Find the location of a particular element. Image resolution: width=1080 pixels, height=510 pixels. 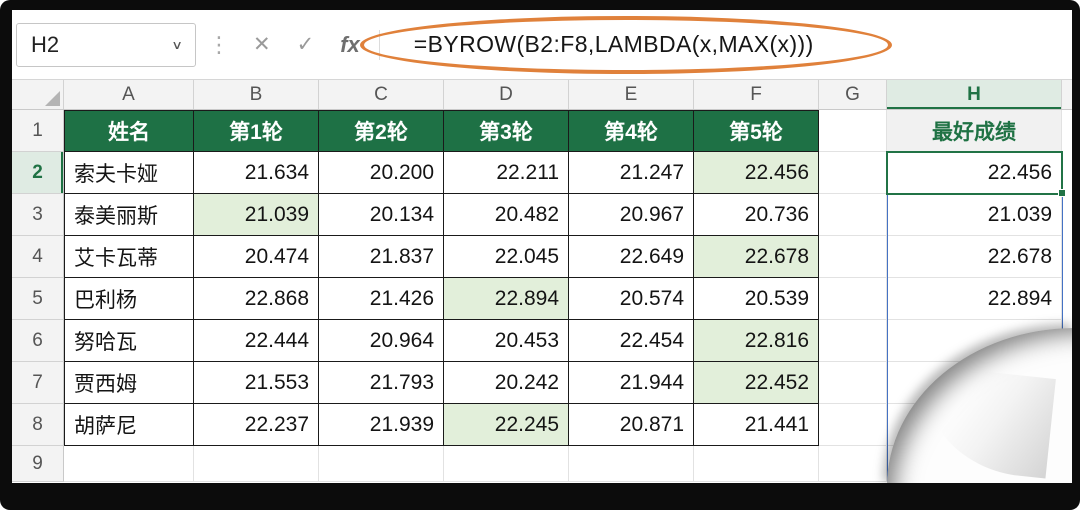

cell-B6: 22.444 is located at coordinates (256, 341).